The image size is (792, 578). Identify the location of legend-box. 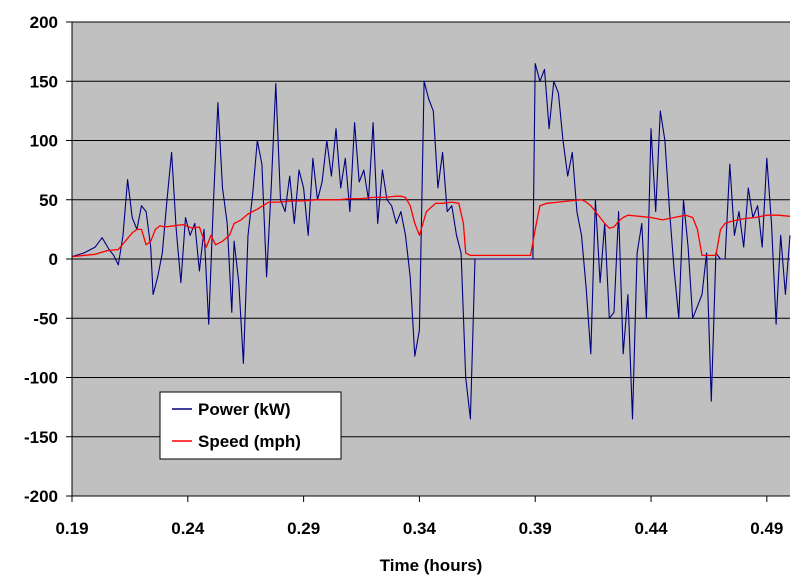
(250, 425).